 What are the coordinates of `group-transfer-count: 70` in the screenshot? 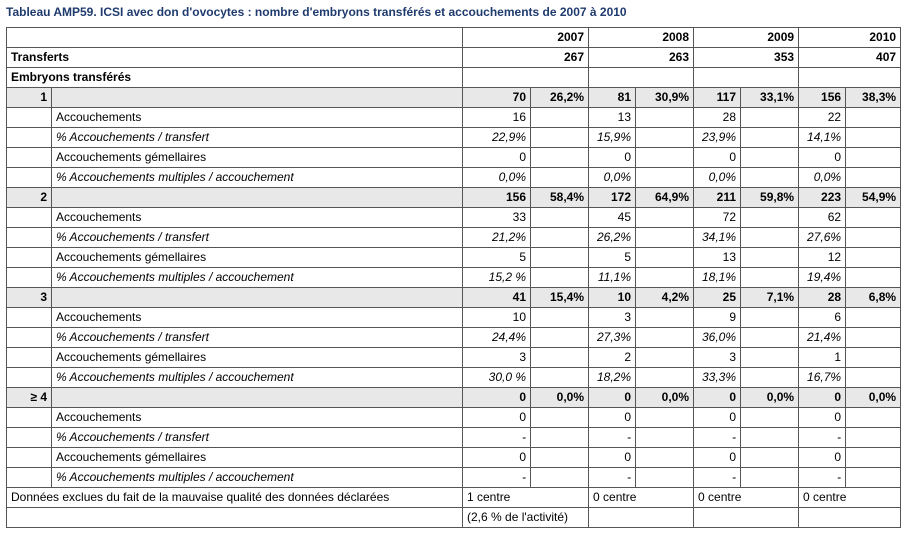 It's located at (496, 97).